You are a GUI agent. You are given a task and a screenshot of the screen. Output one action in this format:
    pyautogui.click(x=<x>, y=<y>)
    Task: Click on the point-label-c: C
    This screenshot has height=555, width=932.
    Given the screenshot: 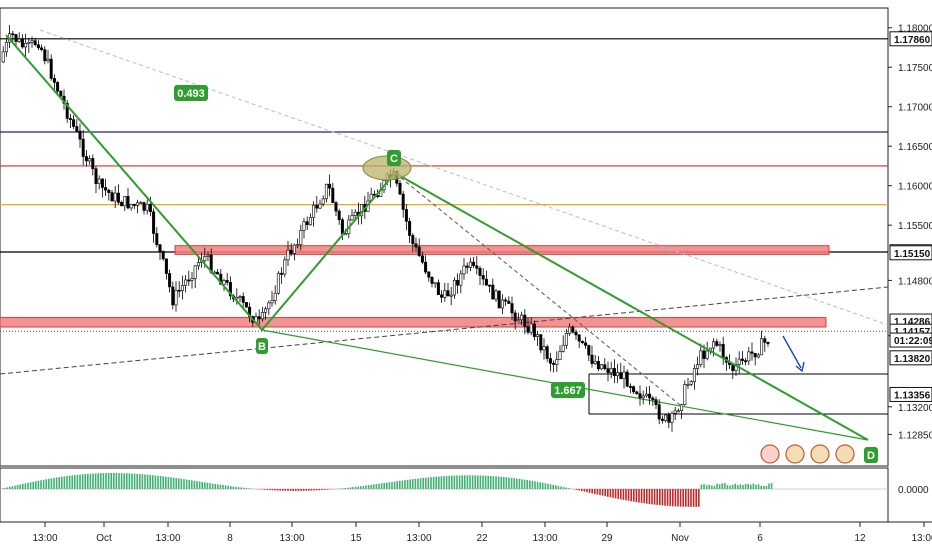 What is the action you would take?
    pyautogui.click(x=394, y=159)
    